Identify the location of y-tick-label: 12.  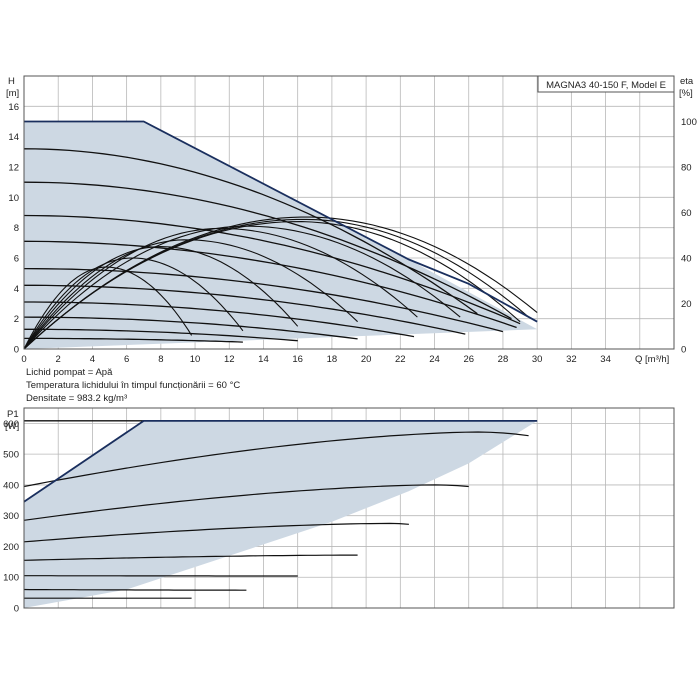
(13, 168).